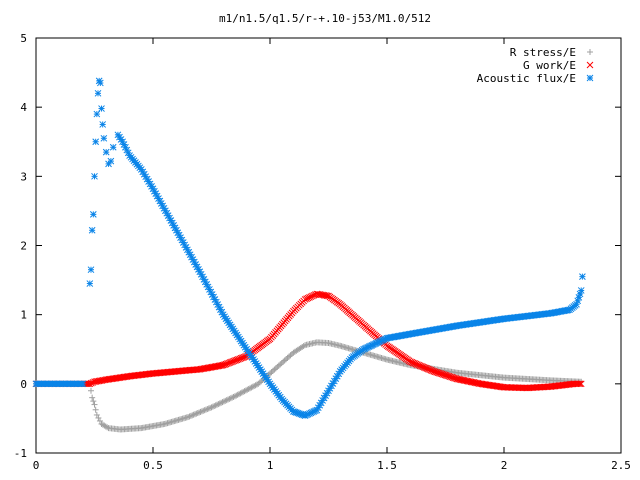 The height and width of the screenshot is (480, 640). I want to click on y-tick-label: 0, so click(23, 384).